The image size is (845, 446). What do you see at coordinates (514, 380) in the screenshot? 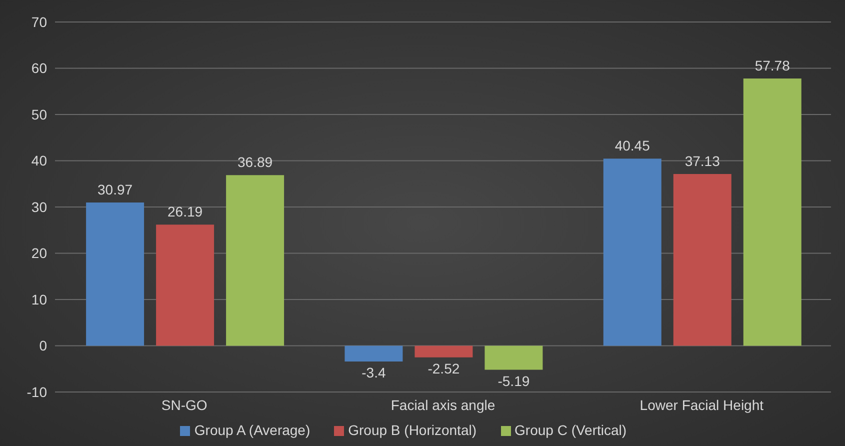
I see `data-label: -5.19` at bounding box center [514, 380].